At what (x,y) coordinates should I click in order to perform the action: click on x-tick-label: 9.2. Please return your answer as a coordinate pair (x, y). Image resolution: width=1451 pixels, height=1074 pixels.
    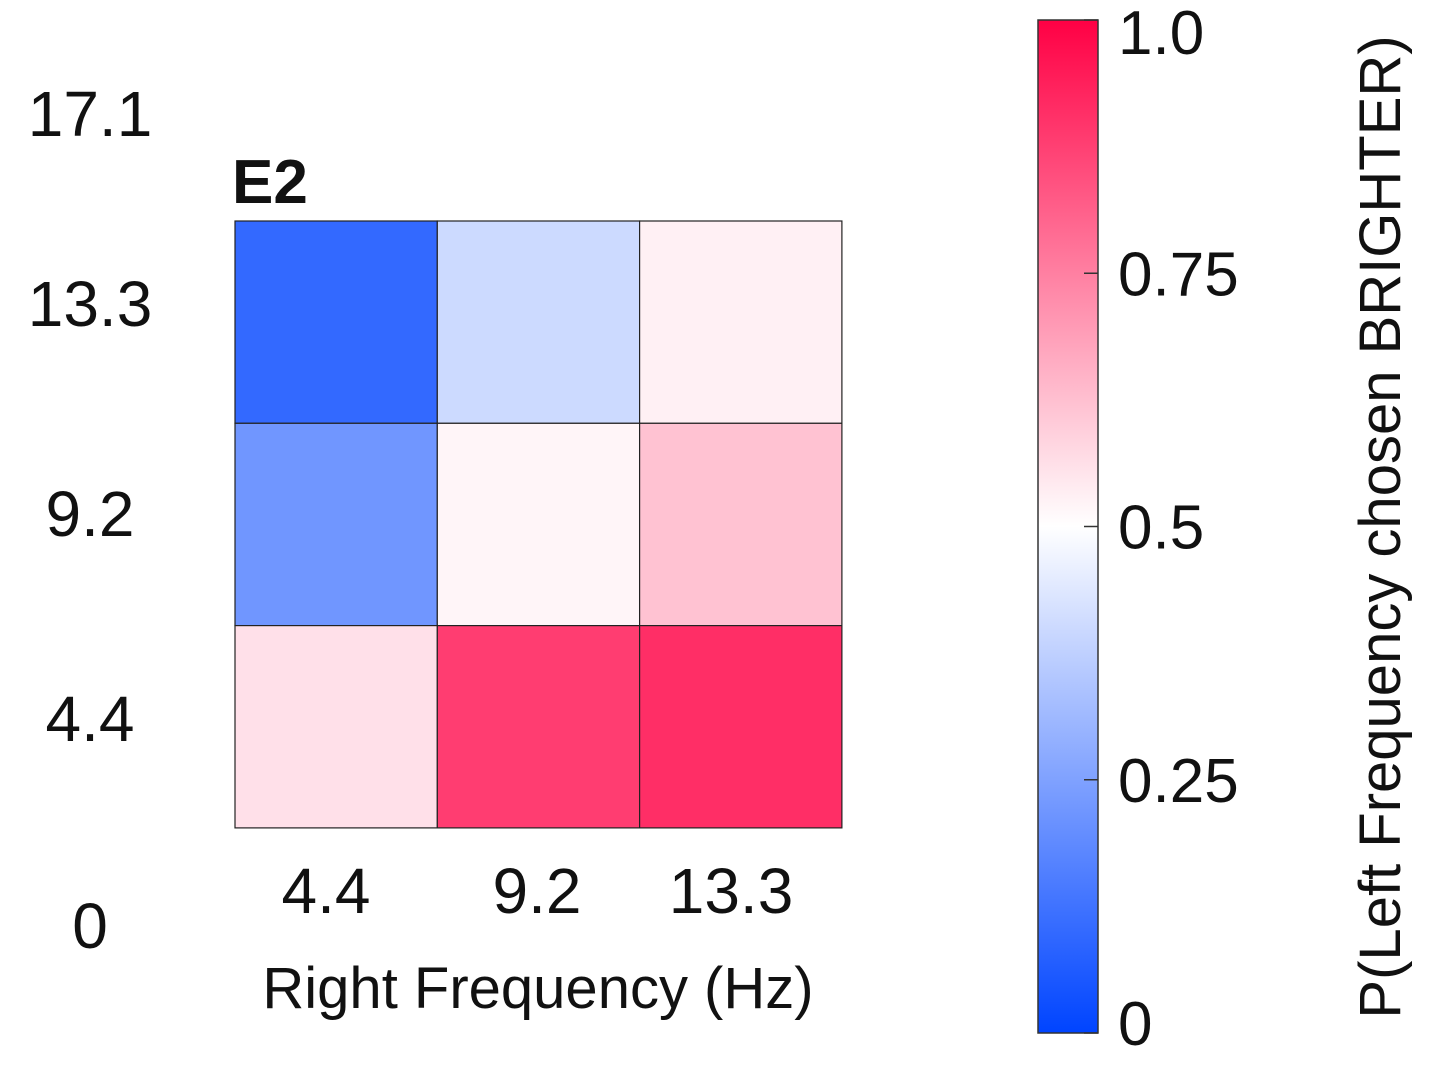
    Looking at the image, I should click on (537, 891).